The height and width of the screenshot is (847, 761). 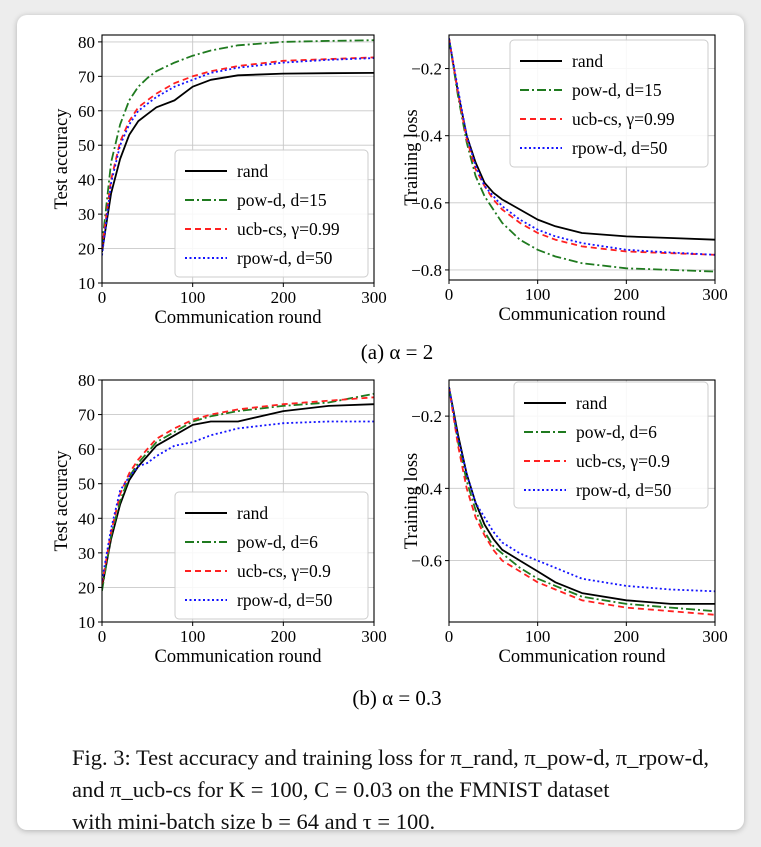 What do you see at coordinates (396, 698) in the screenshot?
I see `subcaption-b: (b) α = 0.3` at bounding box center [396, 698].